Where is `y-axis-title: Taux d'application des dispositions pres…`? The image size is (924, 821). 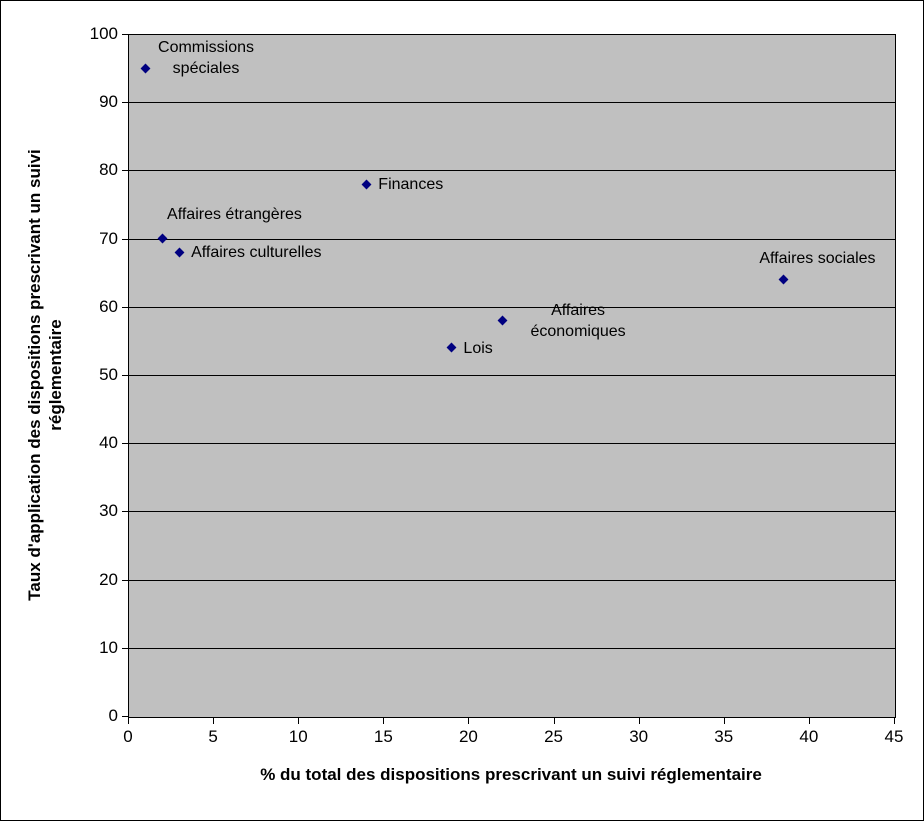 y-axis-title: Taux d'application des dispositions pres… is located at coordinates (45, 375).